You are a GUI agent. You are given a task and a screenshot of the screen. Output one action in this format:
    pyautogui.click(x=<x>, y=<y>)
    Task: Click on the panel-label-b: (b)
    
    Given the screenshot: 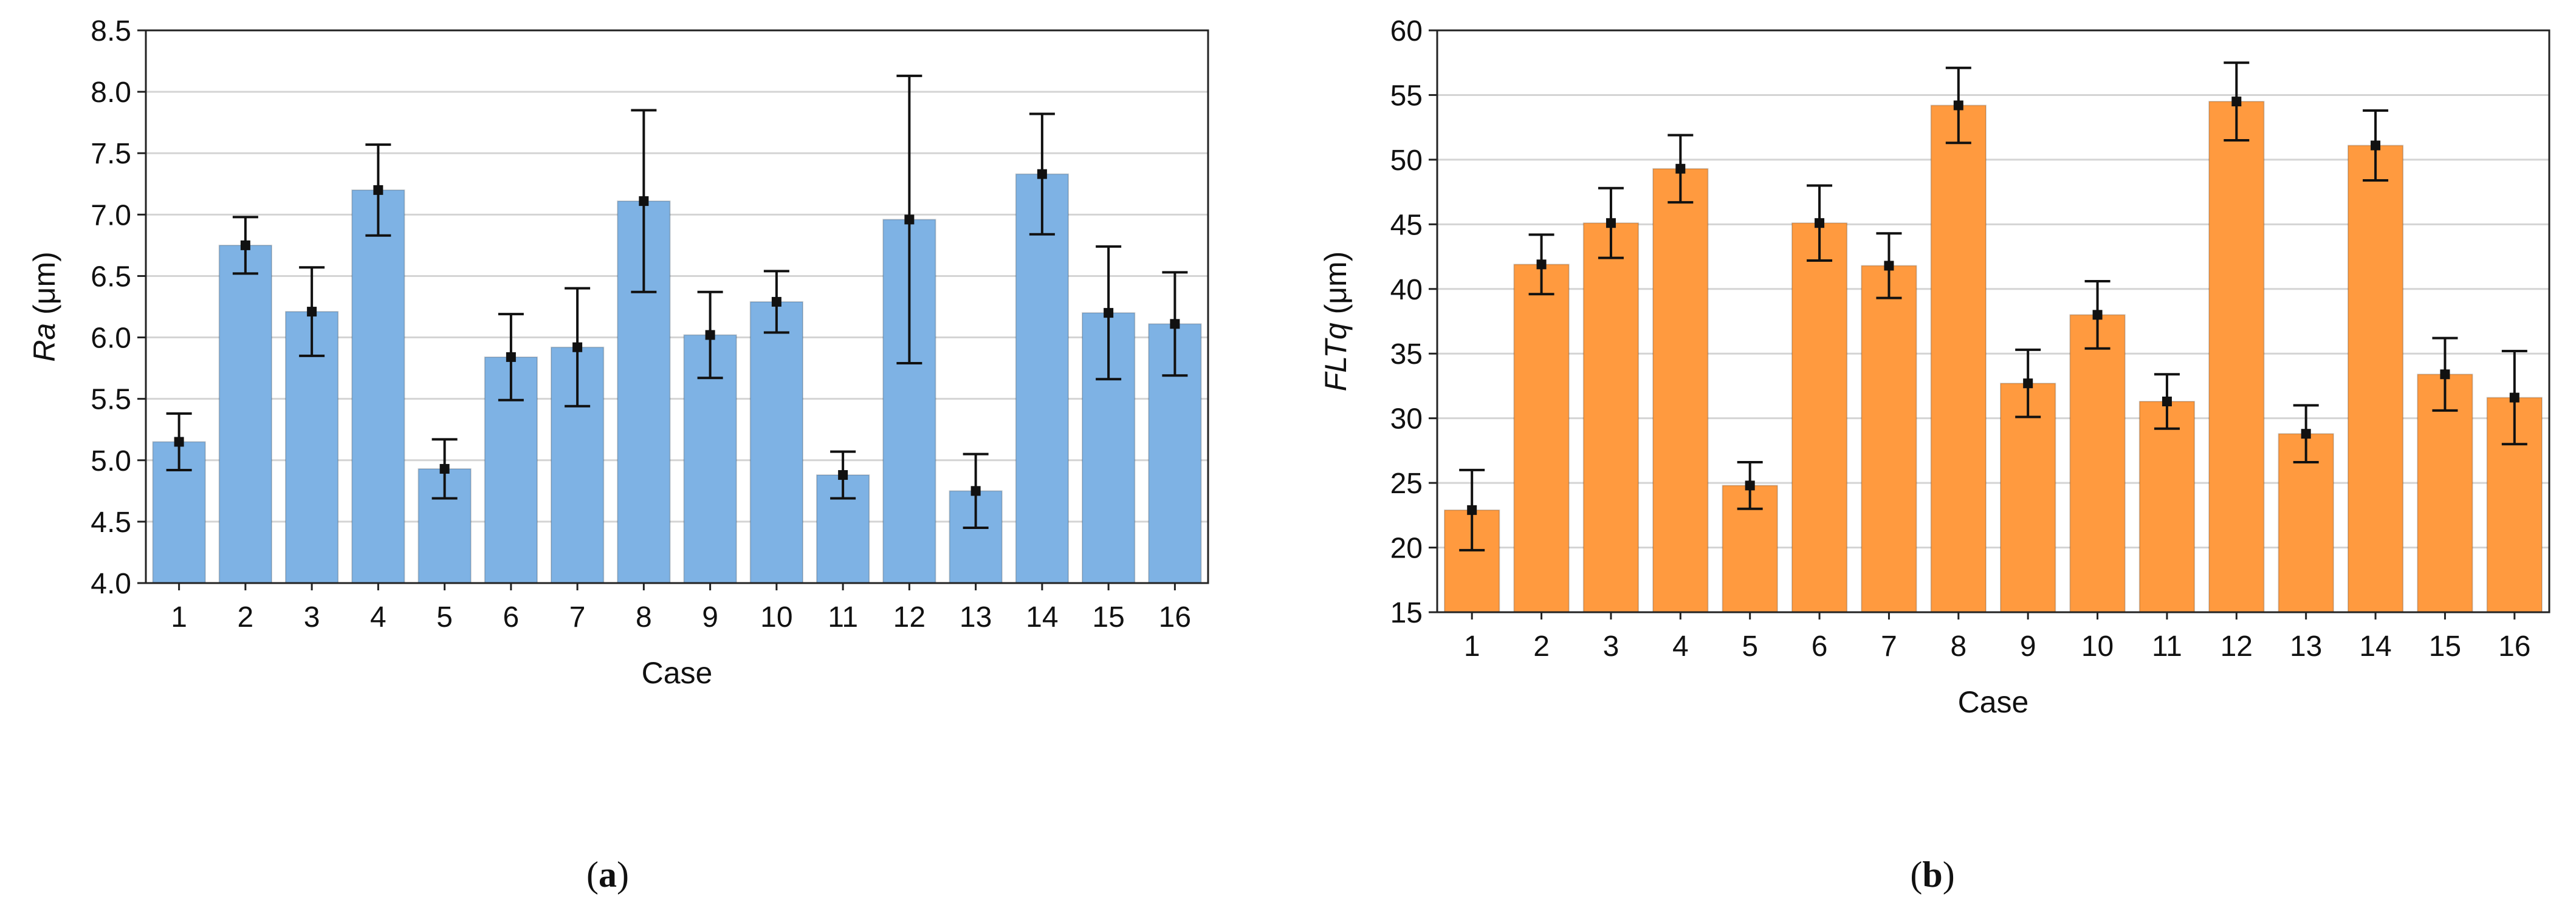 What is the action you would take?
    pyautogui.click(x=1932, y=875)
    